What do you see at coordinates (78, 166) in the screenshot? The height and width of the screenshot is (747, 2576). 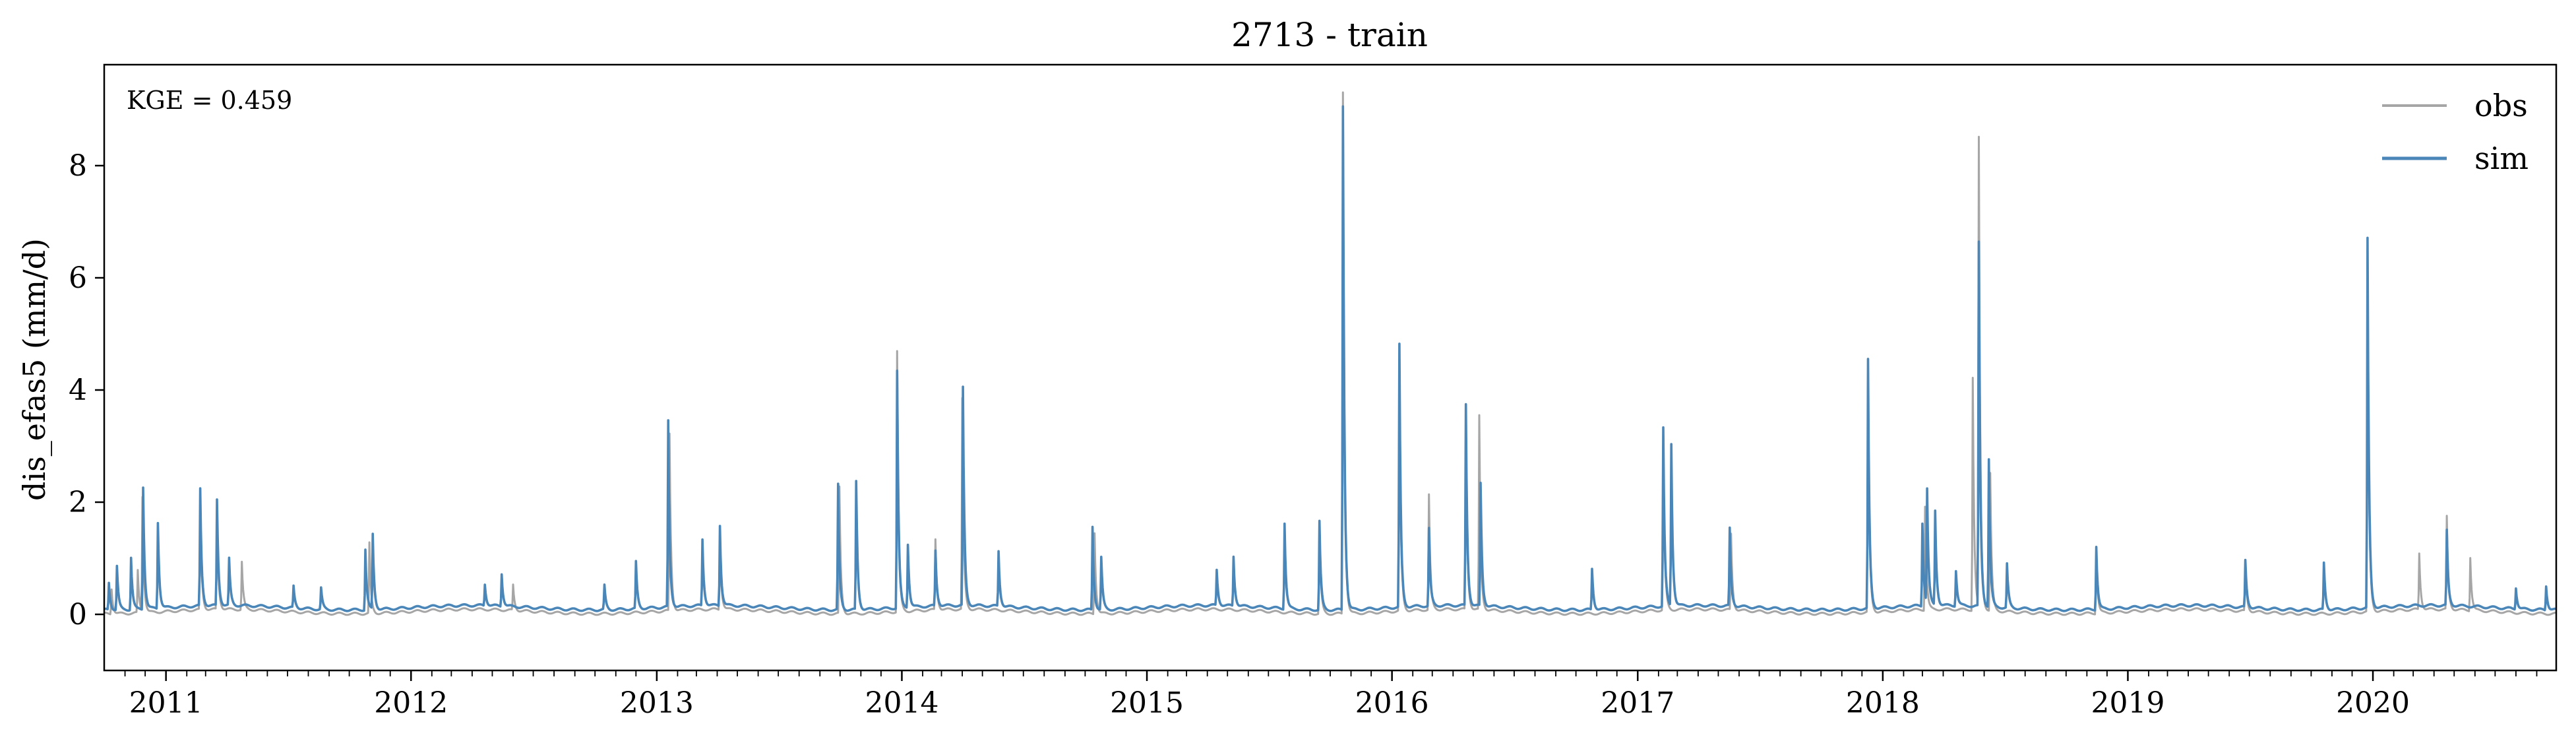 I see `y-tick-label: 8` at bounding box center [78, 166].